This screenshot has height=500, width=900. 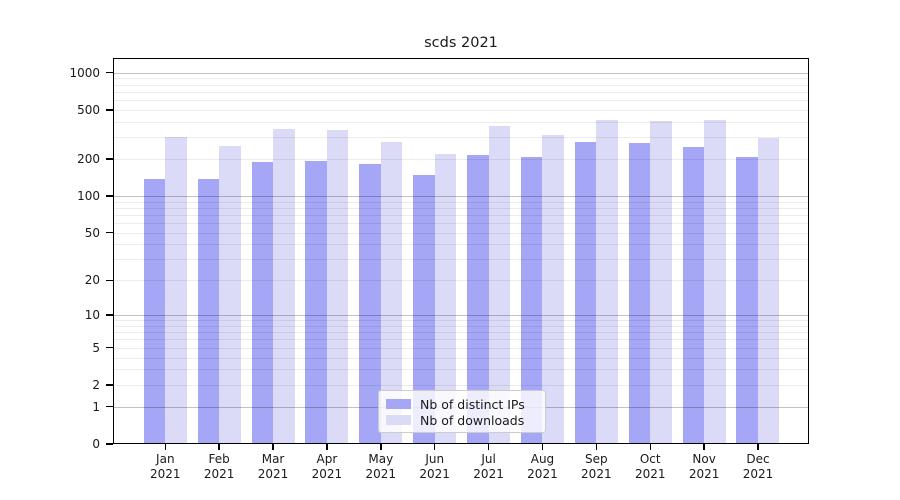 I want to click on x-tick-month: Aug, so click(x=542, y=459).